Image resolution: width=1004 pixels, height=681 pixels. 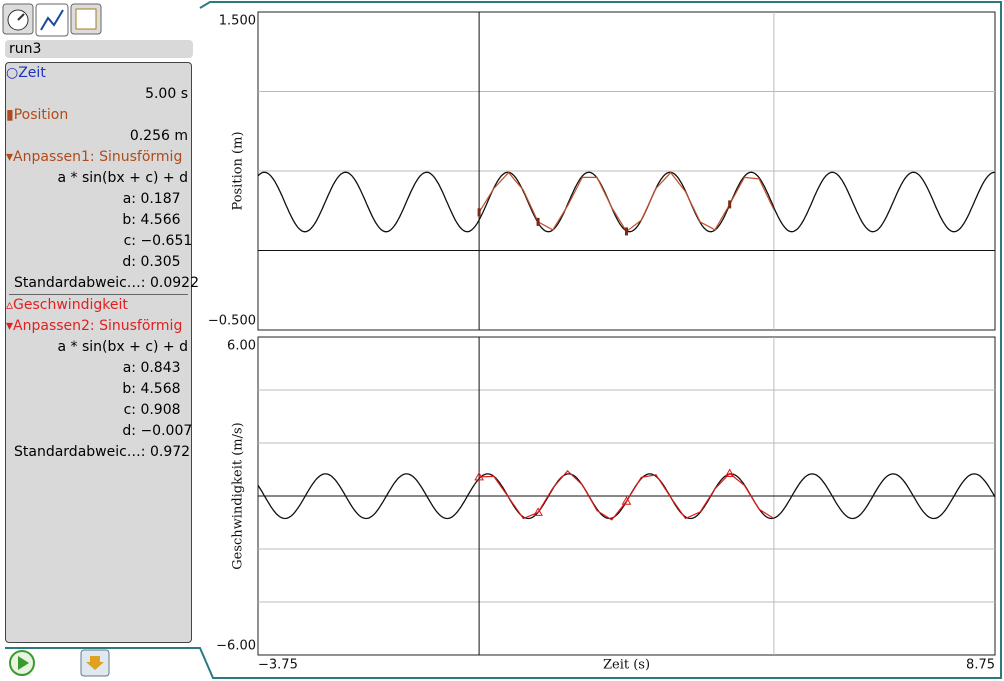 I want to click on fit-title-text: Anpassen2: Sinusförmig, so click(x=98, y=326).